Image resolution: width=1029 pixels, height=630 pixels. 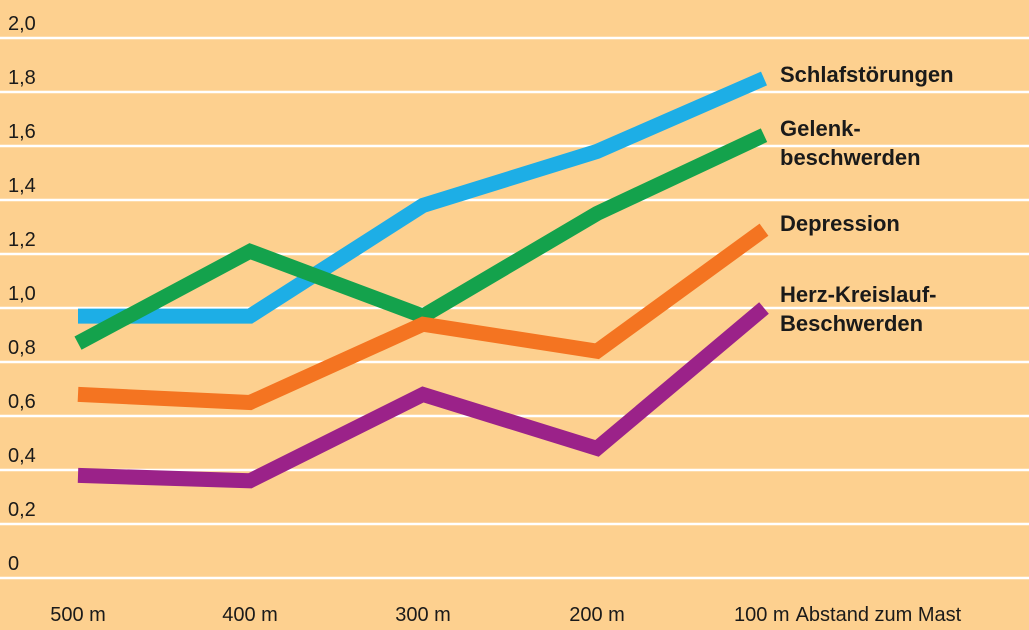 What do you see at coordinates (78, 615) in the screenshot?
I see `x-tick-label: 500 m` at bounding box center [78, 615].